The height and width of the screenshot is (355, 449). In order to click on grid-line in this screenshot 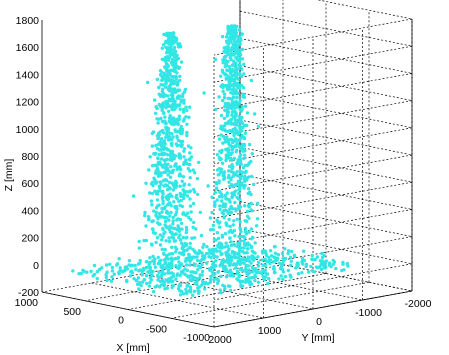, I will do `click(227, 291)`.